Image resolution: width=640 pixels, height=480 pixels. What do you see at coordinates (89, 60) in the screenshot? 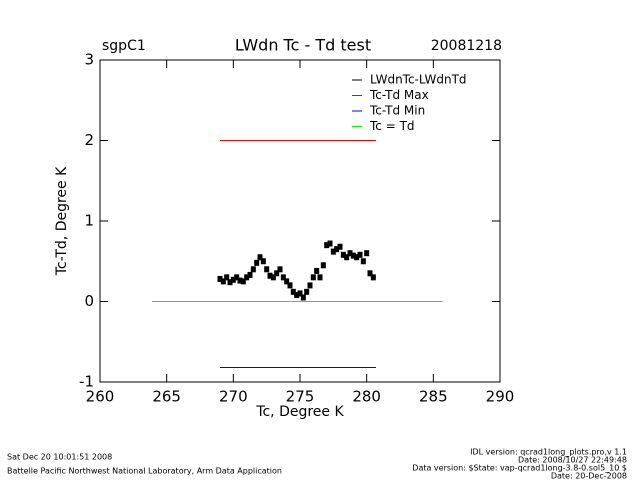
I see `y-tick-label: 3` at bounding box center [89, 60].